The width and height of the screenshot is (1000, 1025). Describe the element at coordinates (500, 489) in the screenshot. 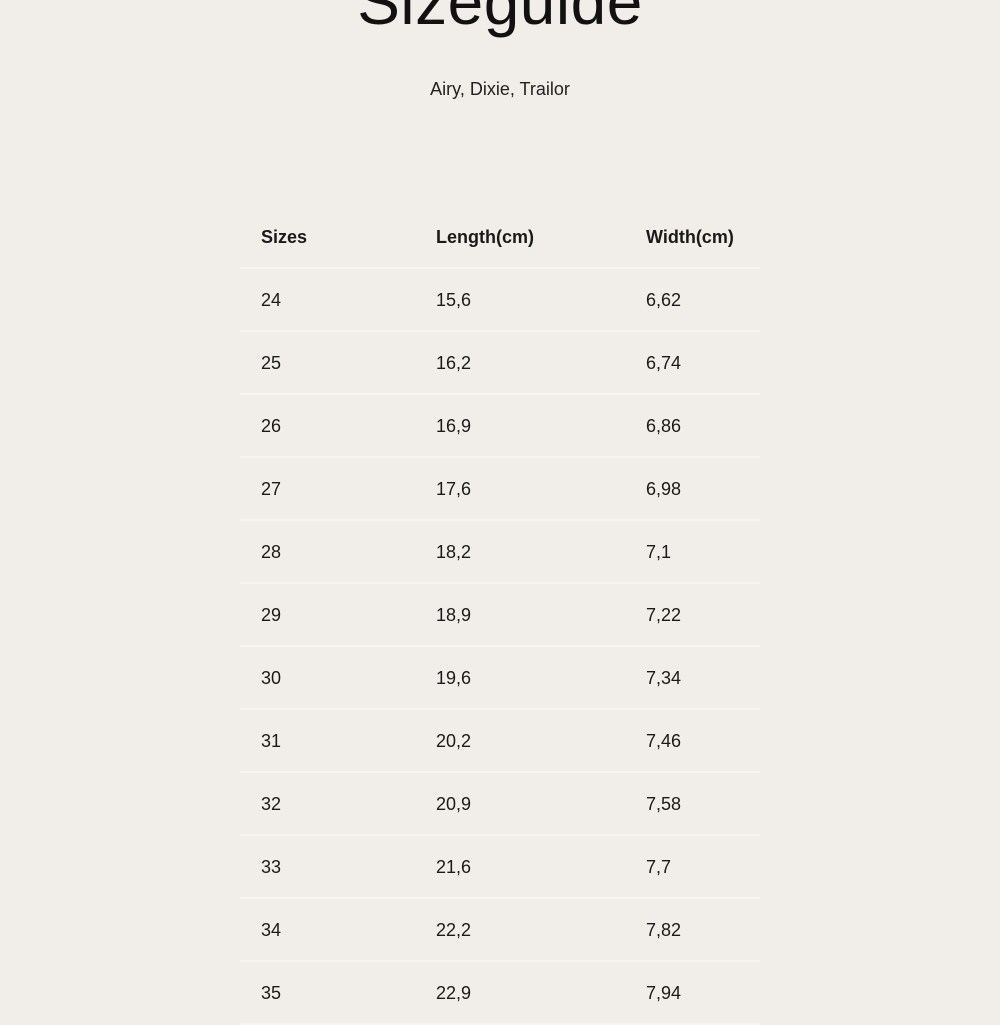

I see `table-row: 27 17,6 6,98` at that location.